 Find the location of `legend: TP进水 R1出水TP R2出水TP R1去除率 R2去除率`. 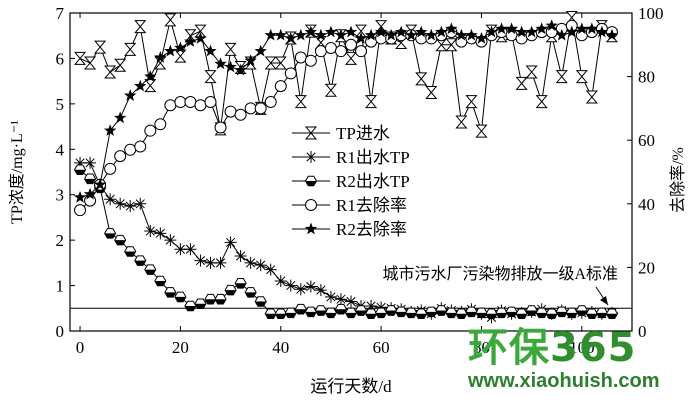

legend: TP进水 R1出水TP R2出水TP R1去除率 R2去除率 is located at coordinates (351, 181).